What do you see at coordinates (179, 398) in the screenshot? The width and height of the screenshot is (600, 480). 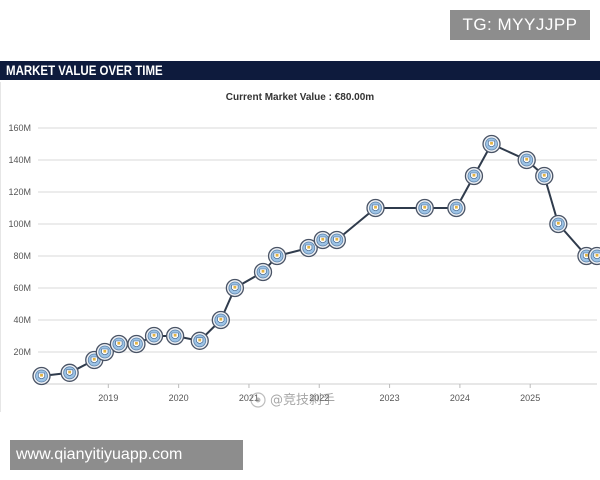 I see `x-tick-label: 2020` at bounding box center [179, 398].